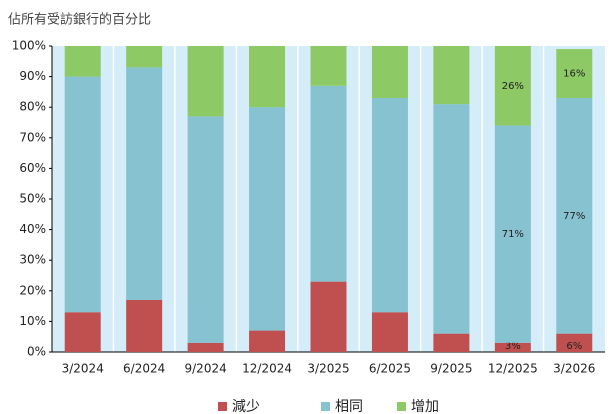 Image resolution: width=609 pixels, height=414 pixels. Describe the element at coordinates (451, 369) in the screenshot. I see `x-tick-label: 9/2025` at that location.